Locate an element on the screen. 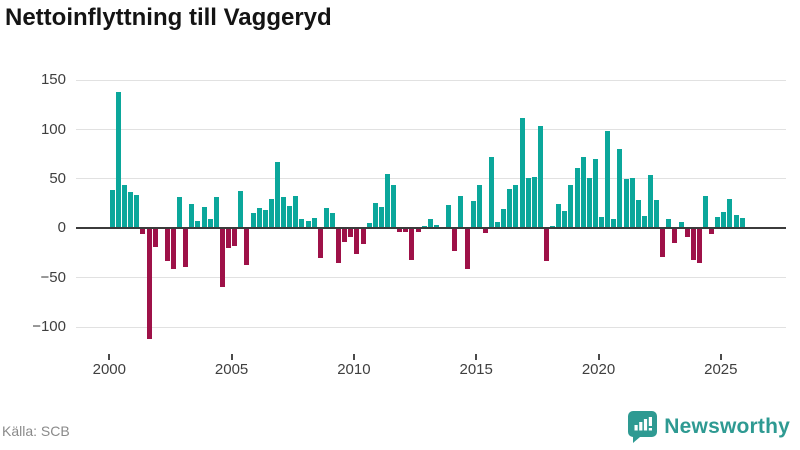  bar-2018Q3 is located at coordinates (565, 219).